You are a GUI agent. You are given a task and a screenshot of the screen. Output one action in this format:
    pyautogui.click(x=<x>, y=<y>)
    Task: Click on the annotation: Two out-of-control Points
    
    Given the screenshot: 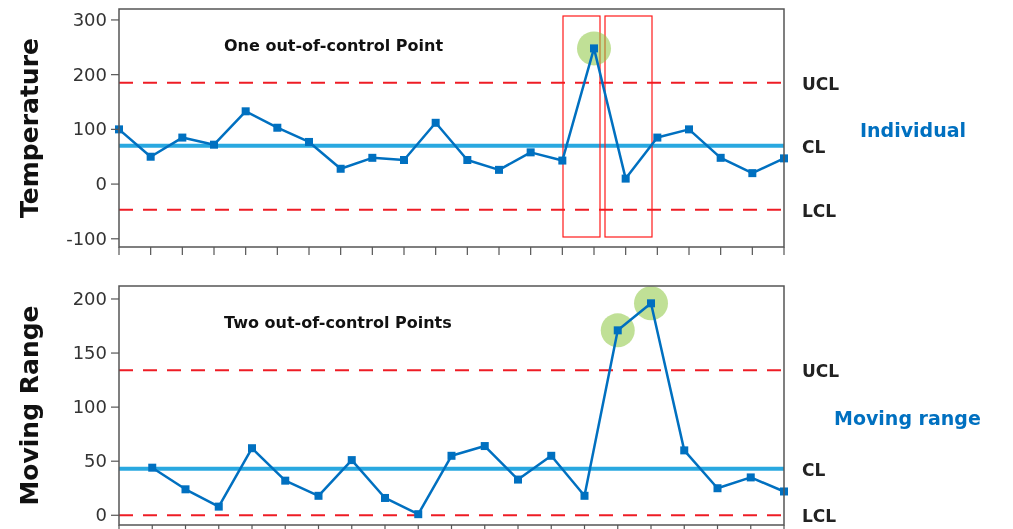 What is the action you would take?
    pyautogui.click(x=338, y=322)
    